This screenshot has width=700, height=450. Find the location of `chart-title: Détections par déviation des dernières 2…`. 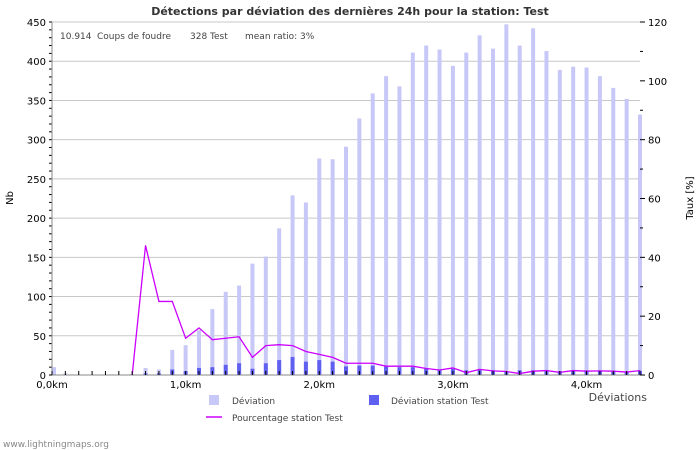

chart-title: Détections par déviation des dernières 2… is located at coordinates (350, 11).